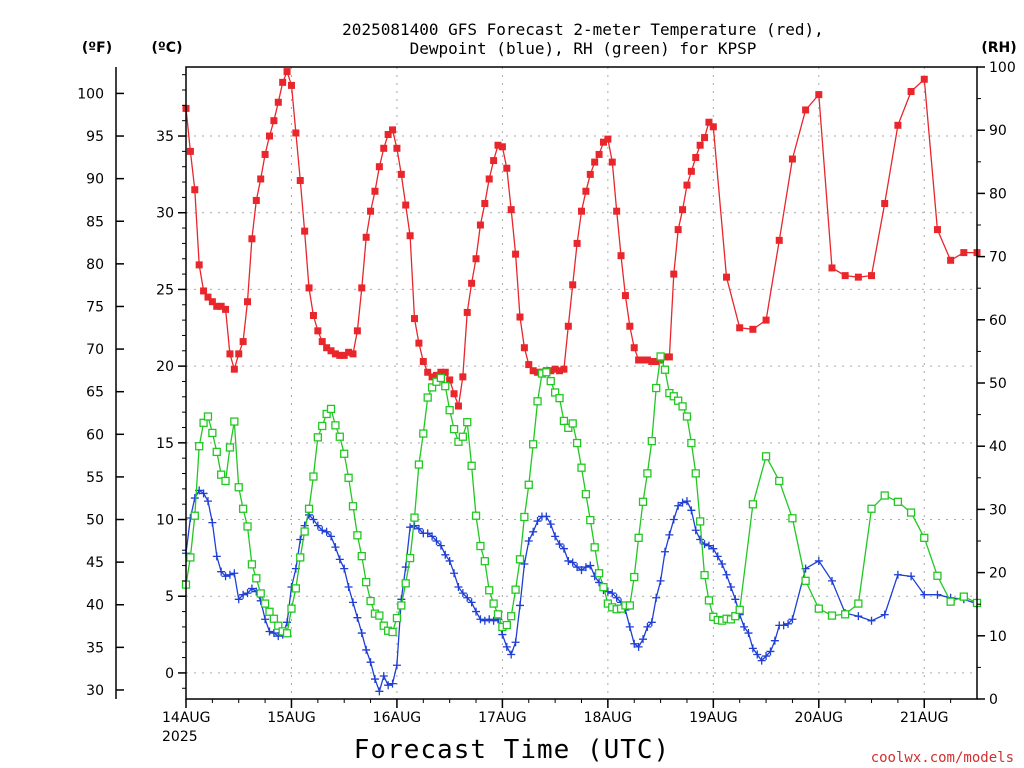 The width and height of the screenshot is (1024, 768). I want to click on rh-tick-label: 30, so click(998, 510).